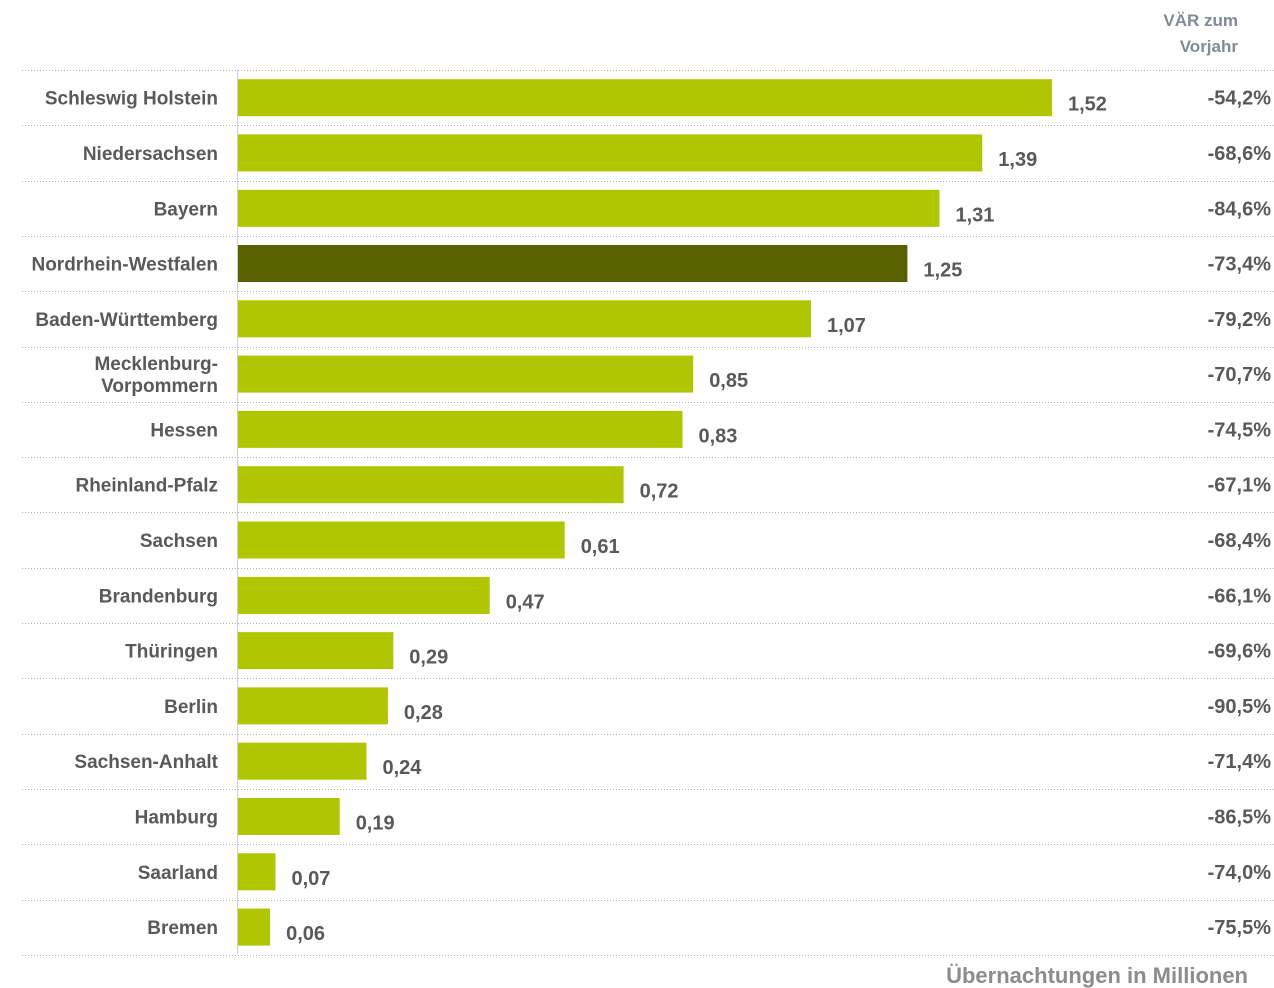 The image size is (1274, 988). I want to click on category-label: Sachsen-Anhalt, so click(146, 762).